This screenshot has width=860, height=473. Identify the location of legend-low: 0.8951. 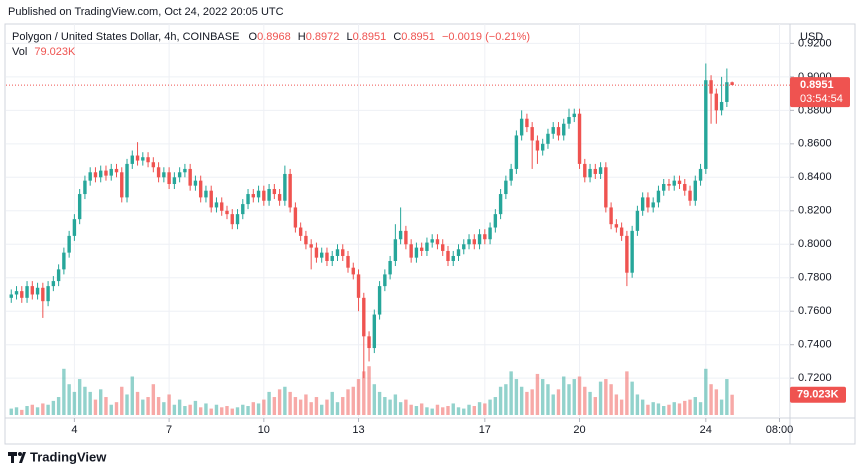
(370, 37).